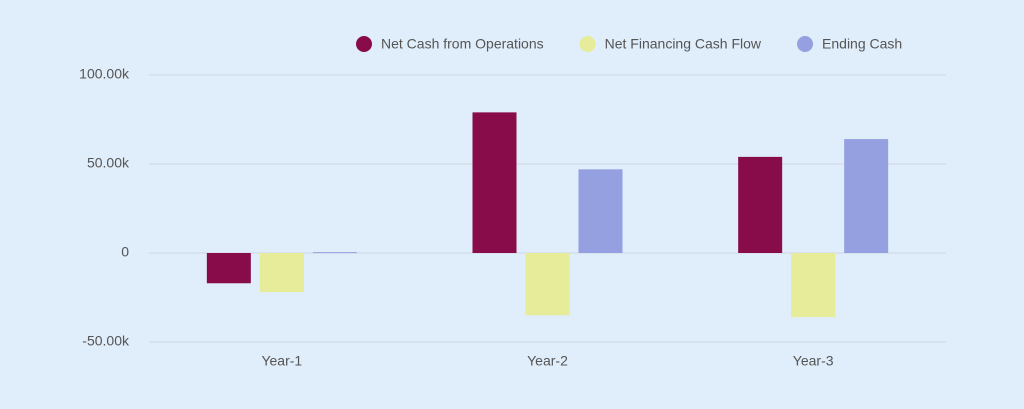 The image size is (1024, 409). What do you see at coordinates (683, 44) in the screenshot?
I see `legend-label: Net Financing Cash Flow` at bounding box center [683, 44].